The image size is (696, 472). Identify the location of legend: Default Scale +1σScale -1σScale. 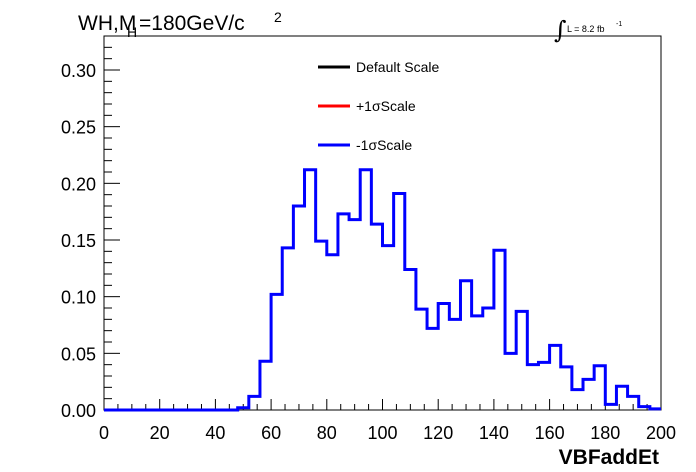
(378, 106).